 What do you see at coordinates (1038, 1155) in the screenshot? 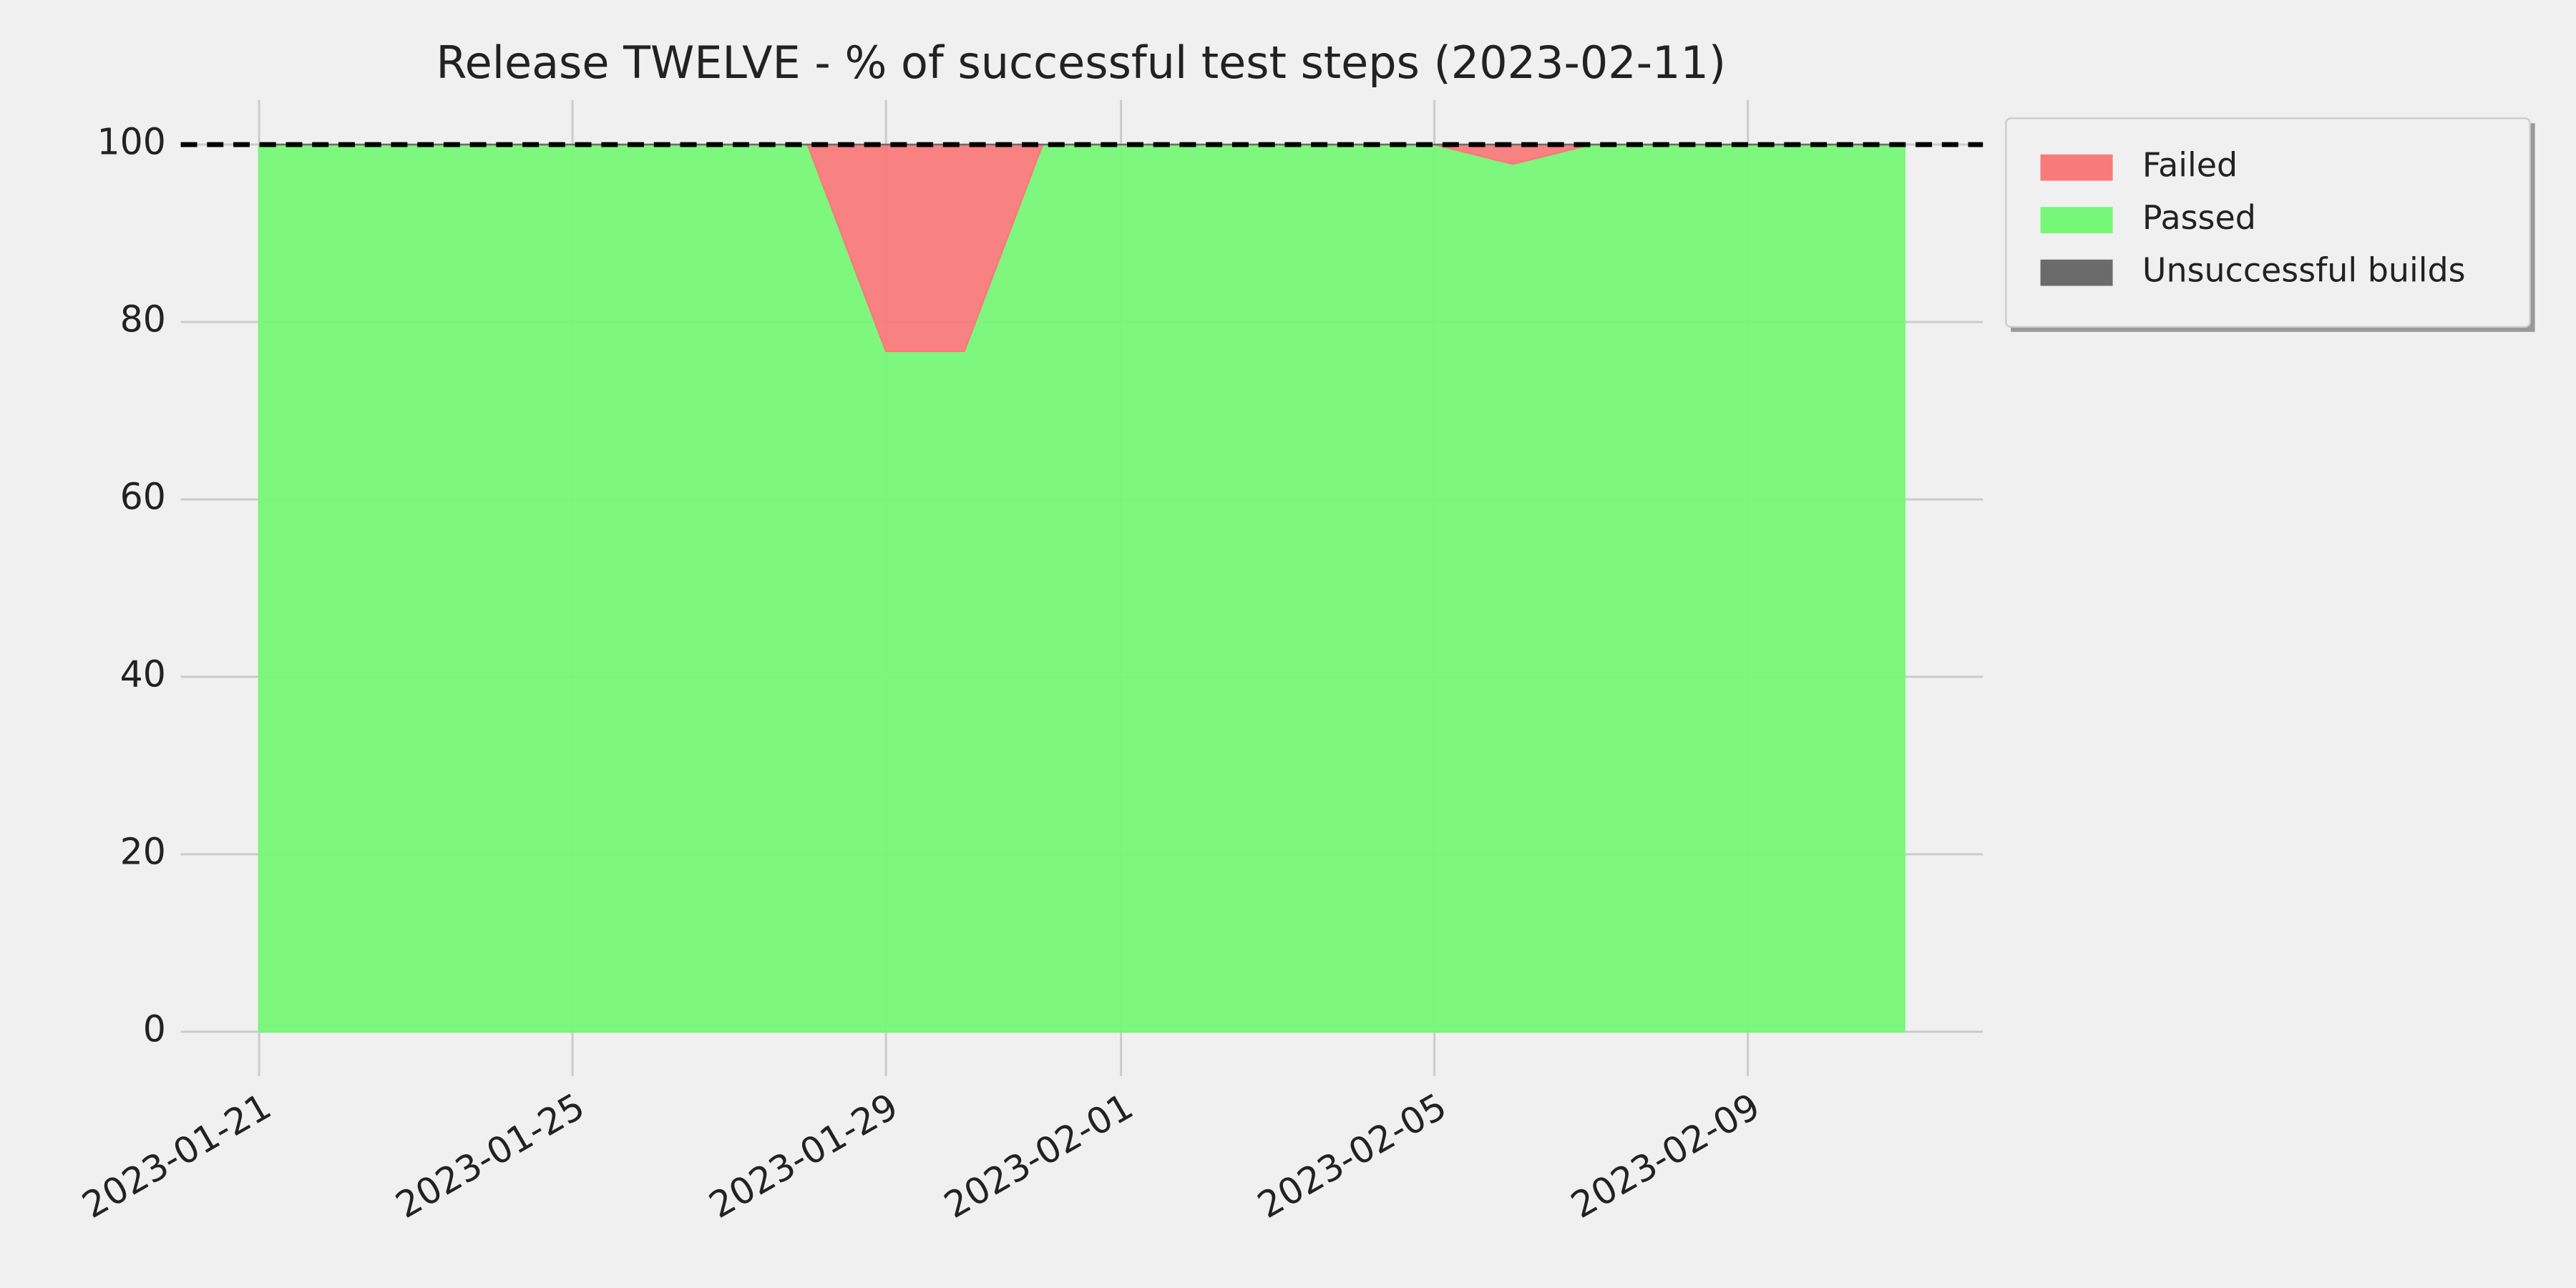
I see `x-tick-label: 2023-02-01` at bounding box center [1038, 1155].